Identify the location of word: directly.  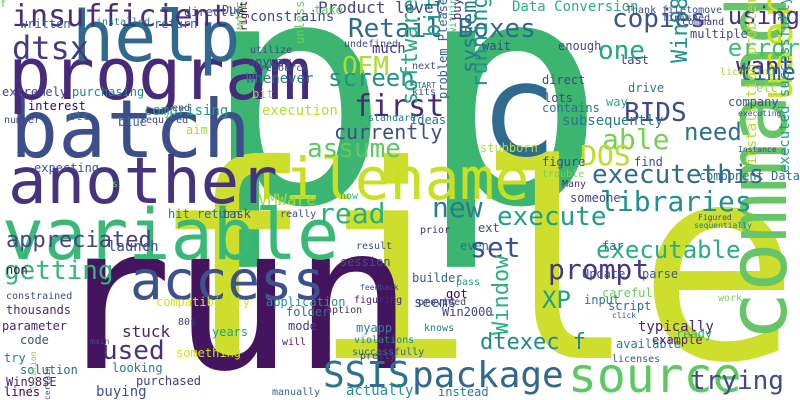
(213, 12).